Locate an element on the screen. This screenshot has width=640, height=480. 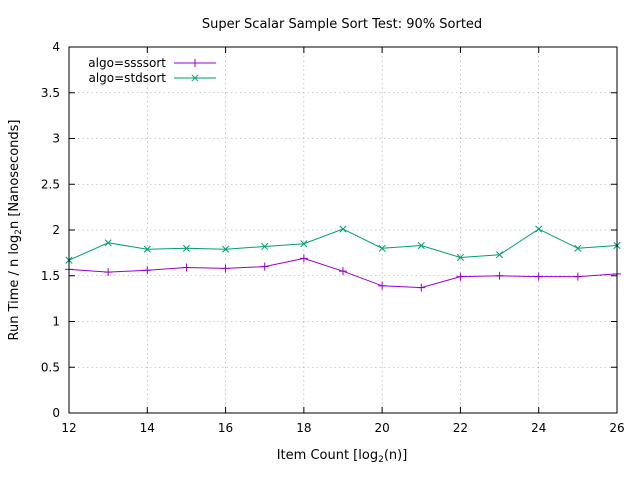
y-tick-label: 4 is located at coordinates (56, 47).